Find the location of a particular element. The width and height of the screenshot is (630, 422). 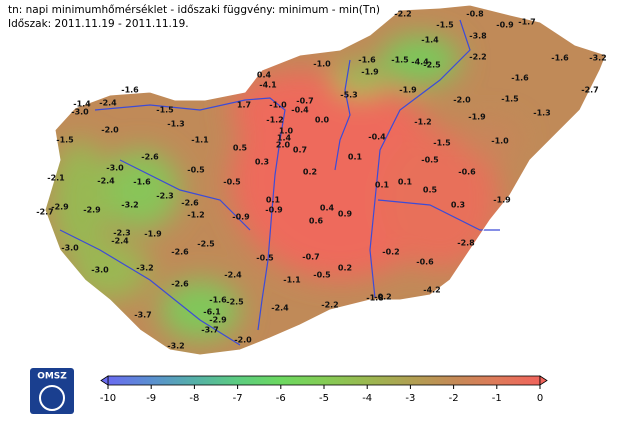

station-value: -2.8 is located at coordinates (466, 243).